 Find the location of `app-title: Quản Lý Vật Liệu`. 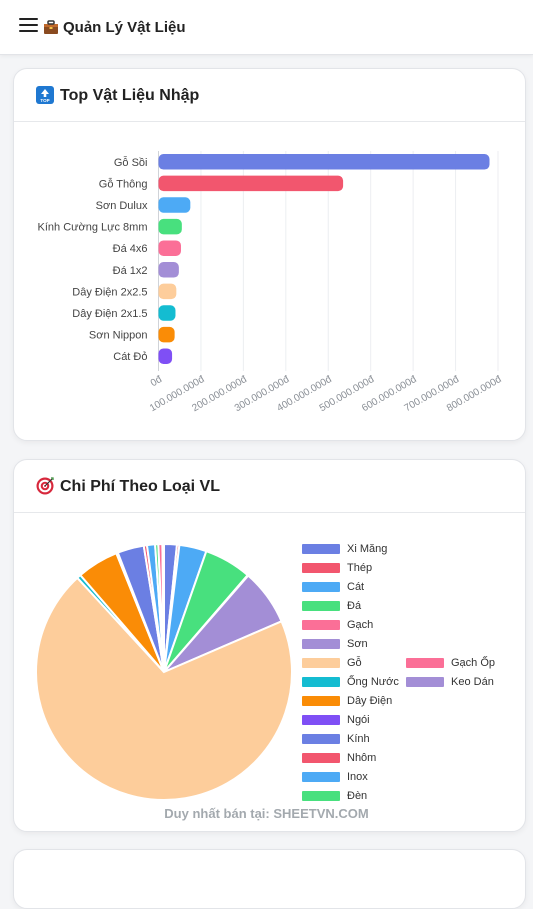

app-title: Quản Lý Vật Liệu is located at coordinates (124, 27).